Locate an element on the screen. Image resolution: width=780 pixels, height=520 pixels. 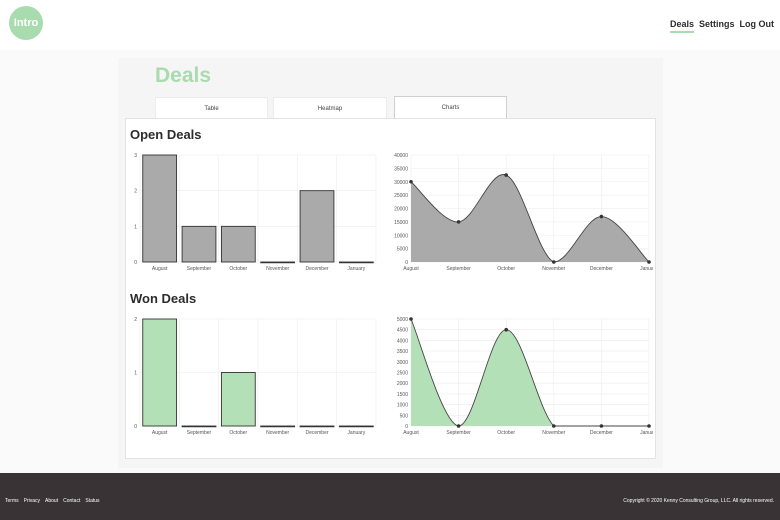
footer-links: Terms Privacy About Contact Status is located at coordinates (52, 501).